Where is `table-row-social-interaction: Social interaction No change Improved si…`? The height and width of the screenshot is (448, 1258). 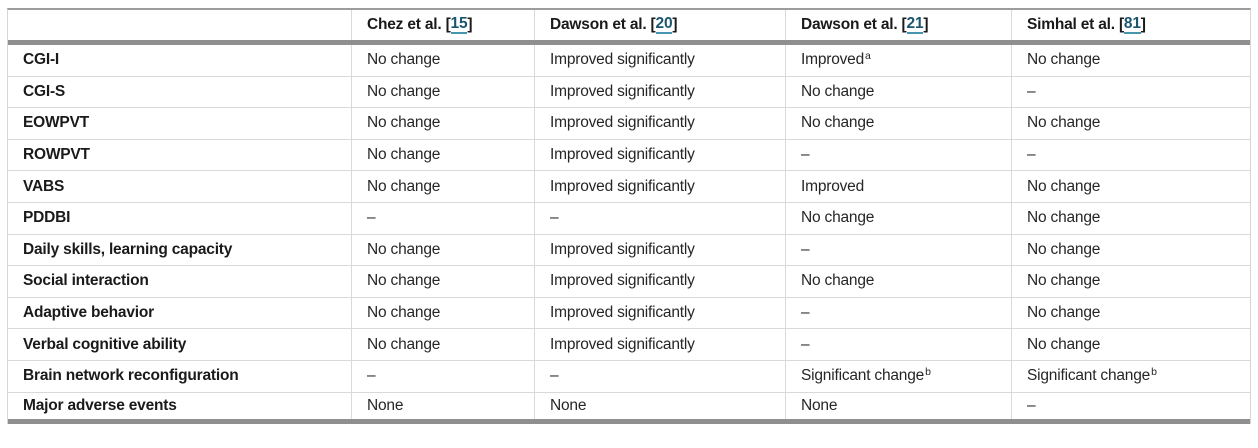
table-row-social-interaction: Social interaction No change Improved si… is located at coordinates (629, 282).